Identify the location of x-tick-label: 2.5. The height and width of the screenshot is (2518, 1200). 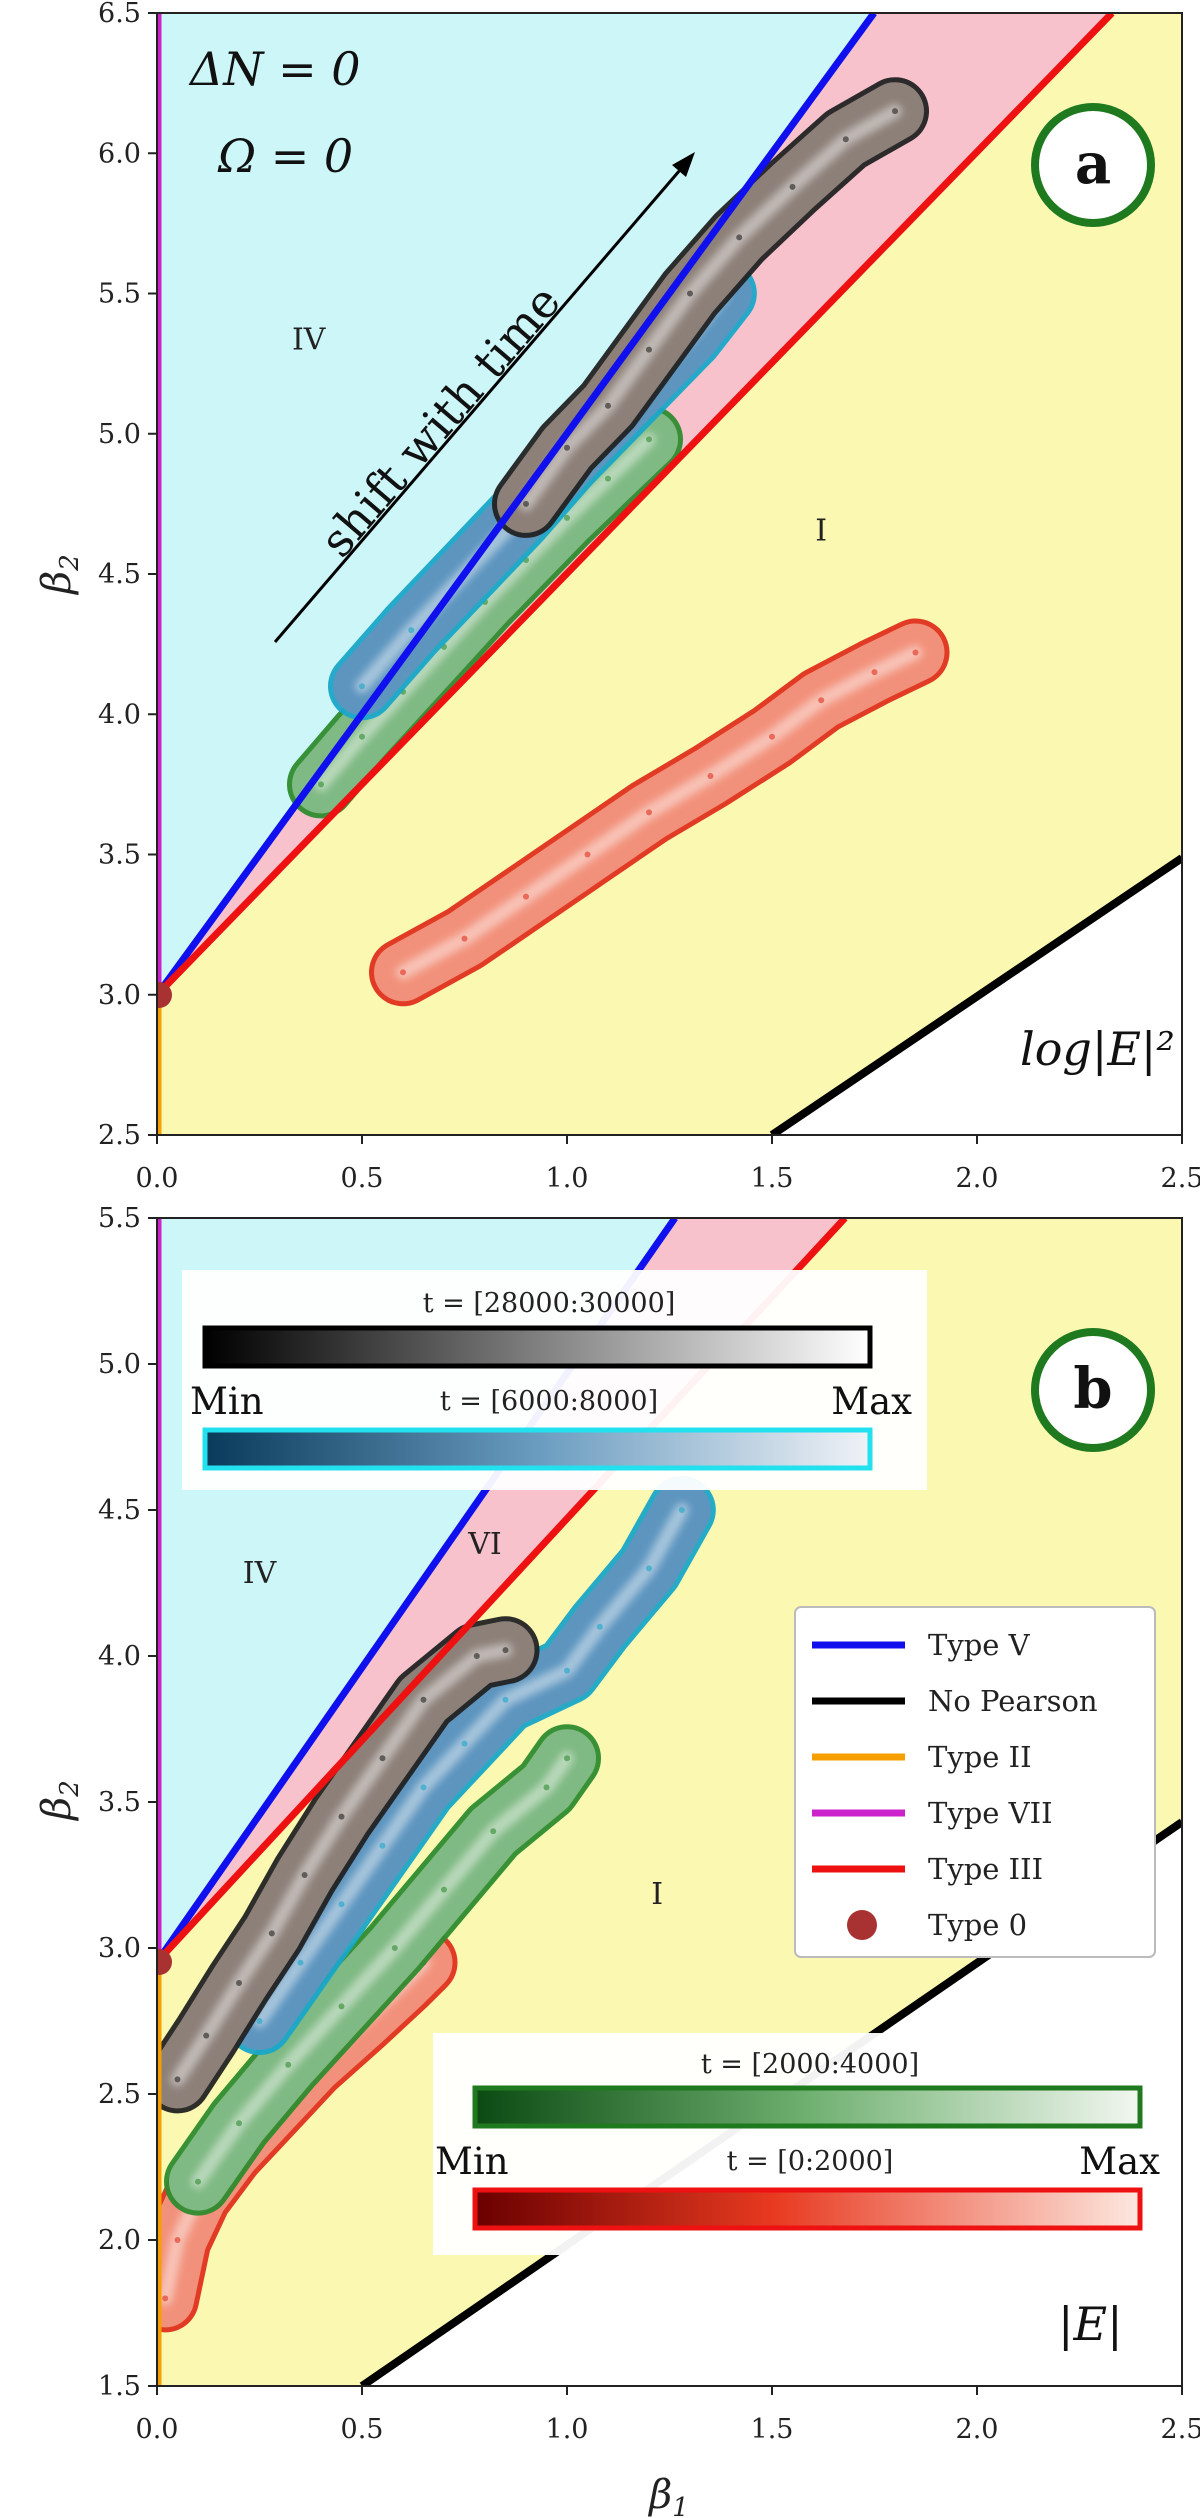
(1180, 2429).